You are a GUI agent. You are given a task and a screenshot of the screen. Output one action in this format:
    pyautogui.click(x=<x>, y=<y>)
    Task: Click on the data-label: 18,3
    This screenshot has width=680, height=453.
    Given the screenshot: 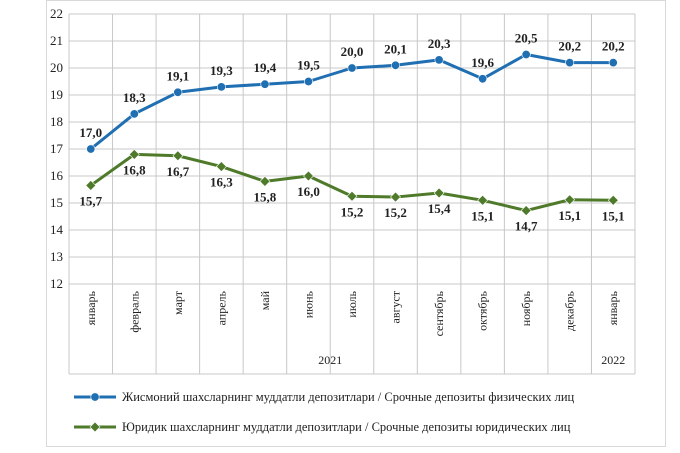 What is the action you would take?
    pyautogui.click(x=134, y=97)
    